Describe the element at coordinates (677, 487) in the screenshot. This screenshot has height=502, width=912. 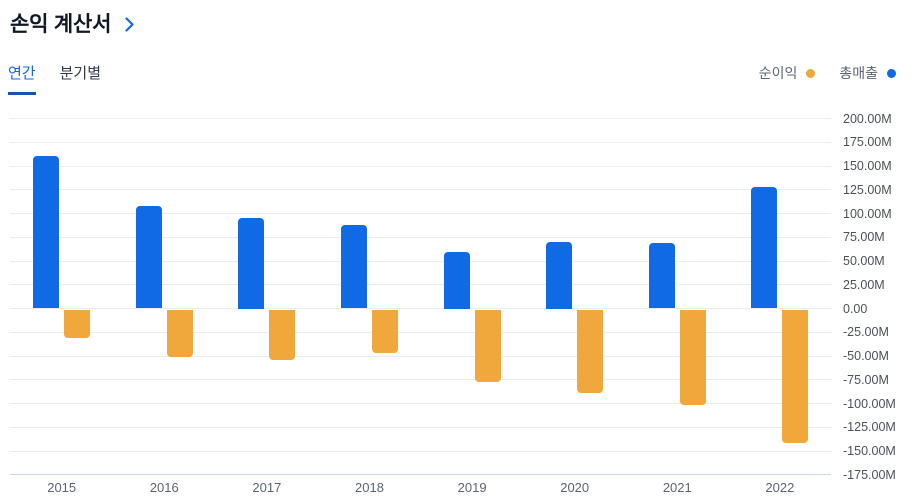
I see `x-axis-year-label: 2021` at that location.